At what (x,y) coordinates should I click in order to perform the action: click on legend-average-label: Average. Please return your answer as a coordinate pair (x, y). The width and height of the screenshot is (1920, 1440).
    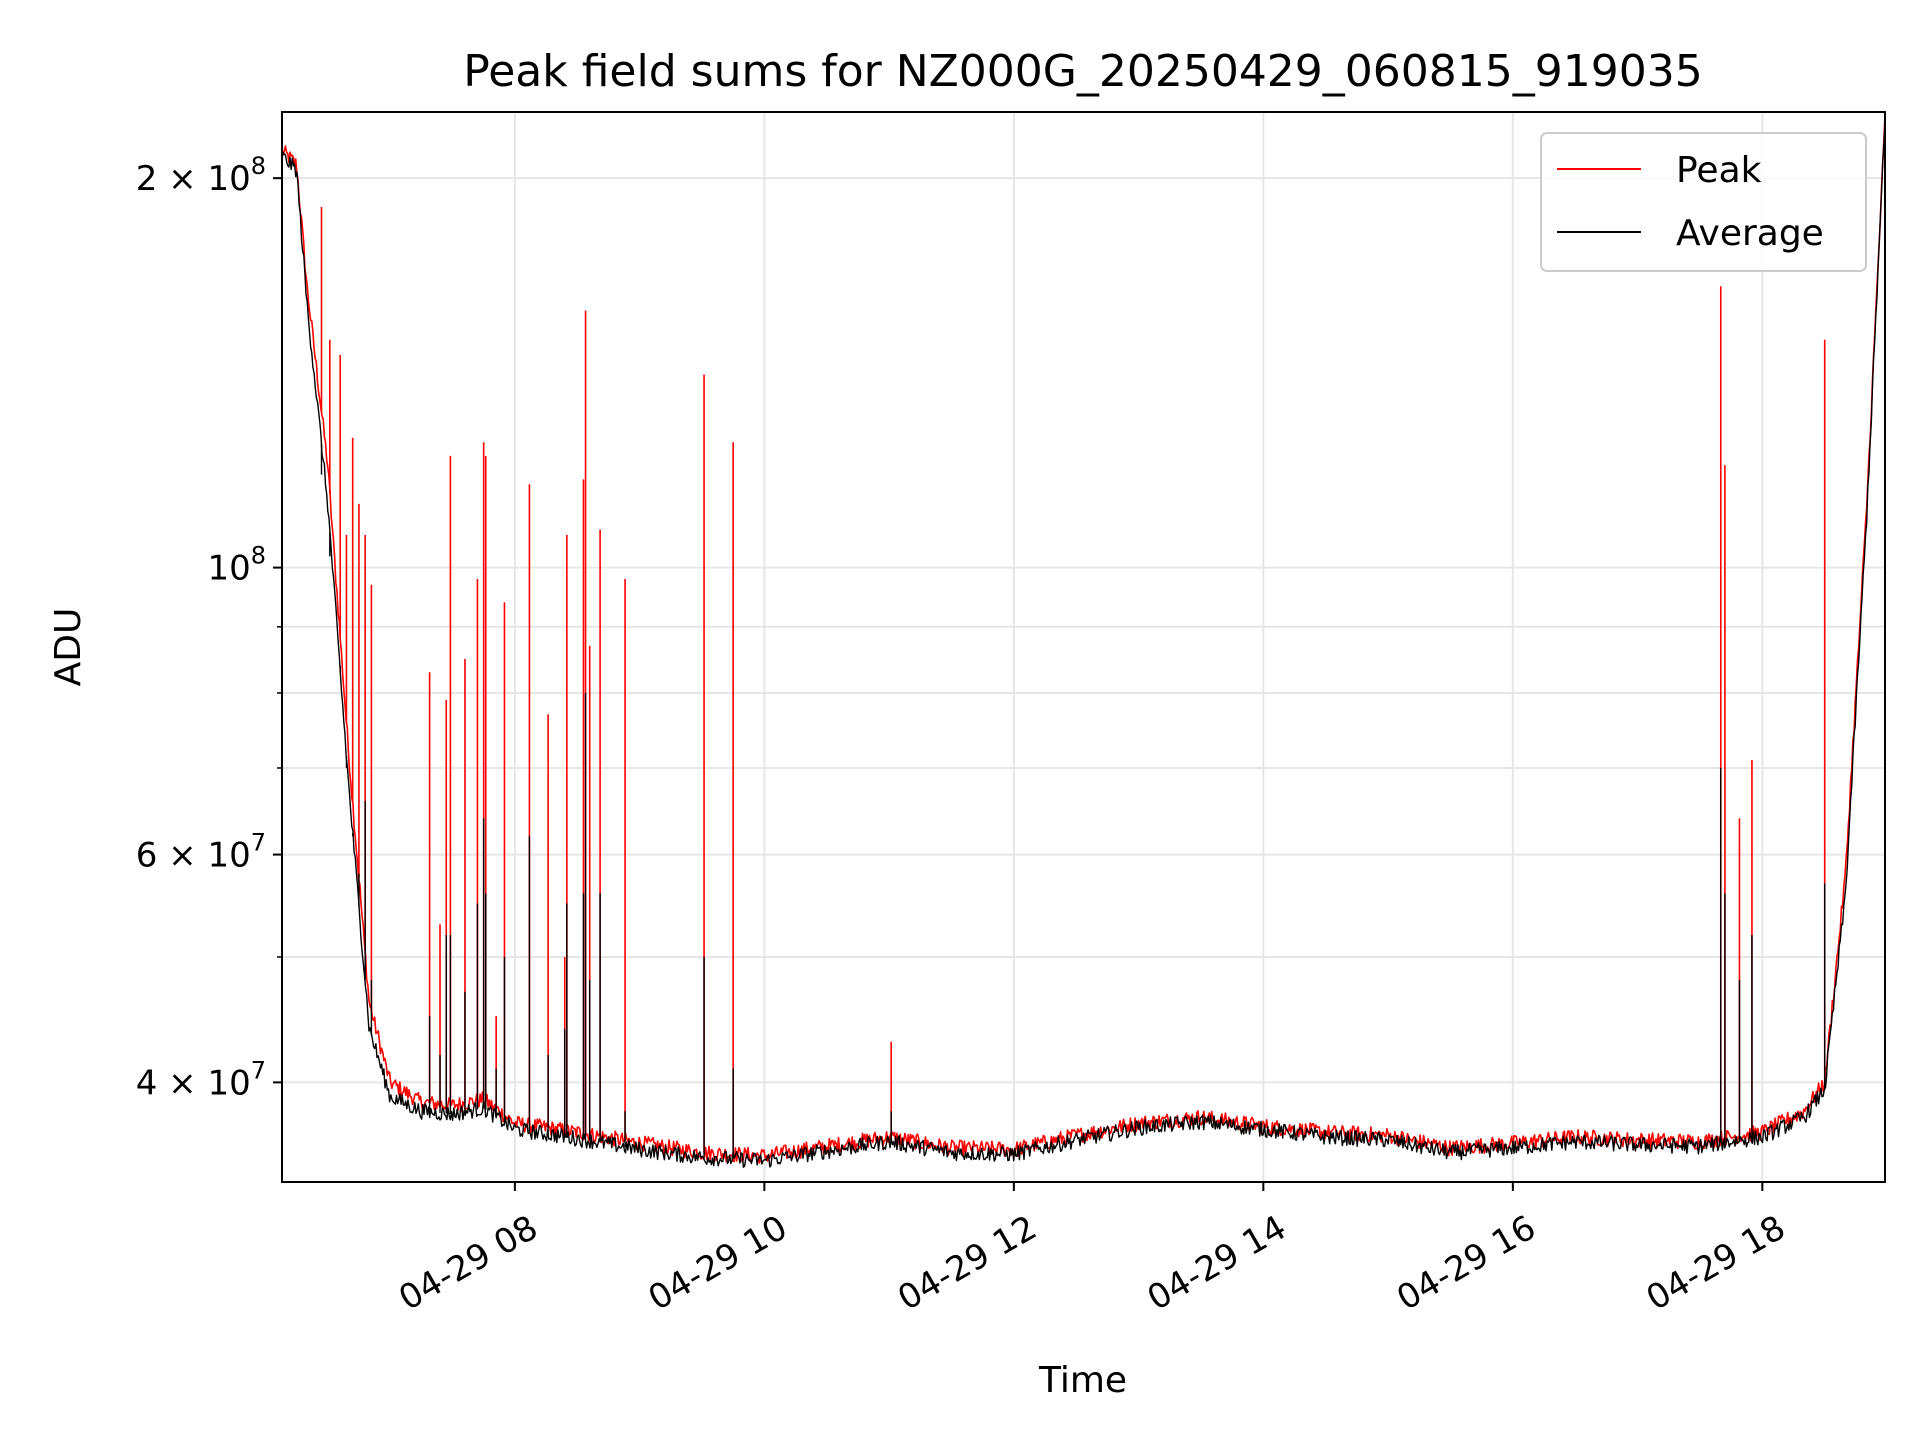
    Looking at the image, I should click on (1750, 233).